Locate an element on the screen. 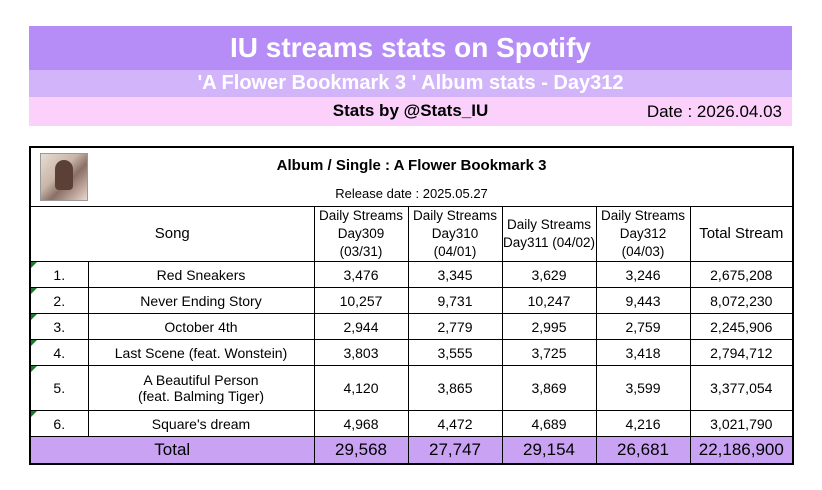 The image size is (822, 490). col-header-total: Total Stream is located at coordinates (741, 234).